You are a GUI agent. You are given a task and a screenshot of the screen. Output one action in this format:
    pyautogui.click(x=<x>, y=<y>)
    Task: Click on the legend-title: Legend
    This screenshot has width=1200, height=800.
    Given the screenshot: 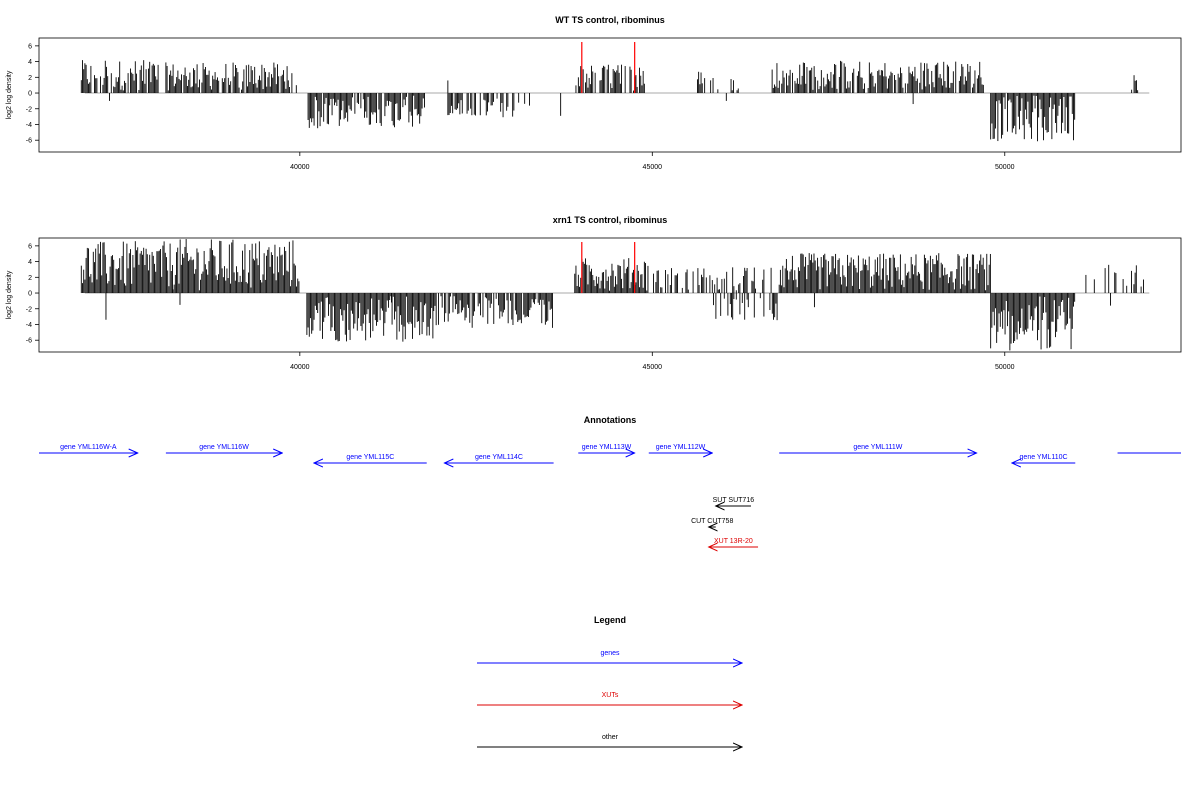 What is the action you would take?
    pyautogui.click(x=610, y=620)
    